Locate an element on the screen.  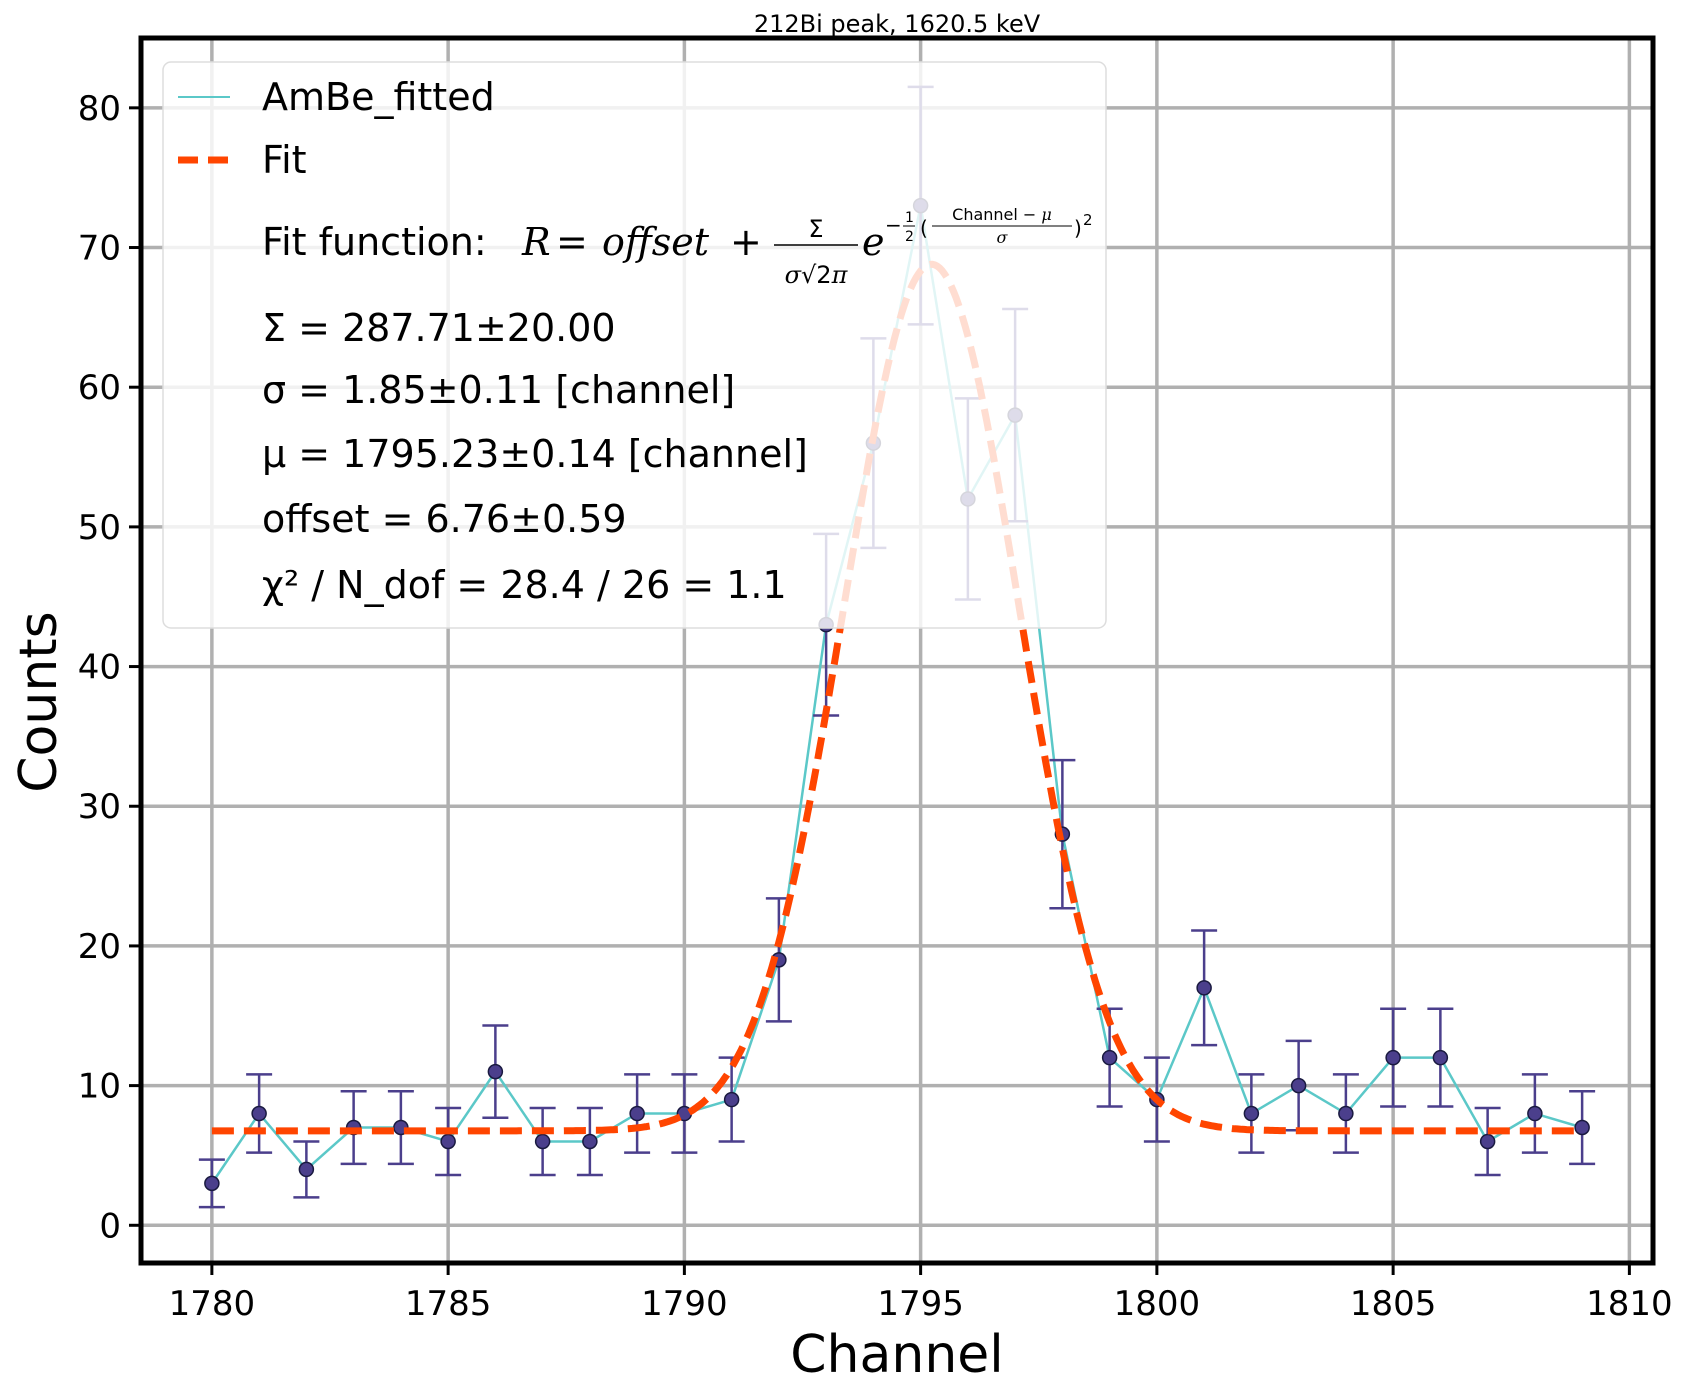
svg-text: R is located at coordinates (536, 242).